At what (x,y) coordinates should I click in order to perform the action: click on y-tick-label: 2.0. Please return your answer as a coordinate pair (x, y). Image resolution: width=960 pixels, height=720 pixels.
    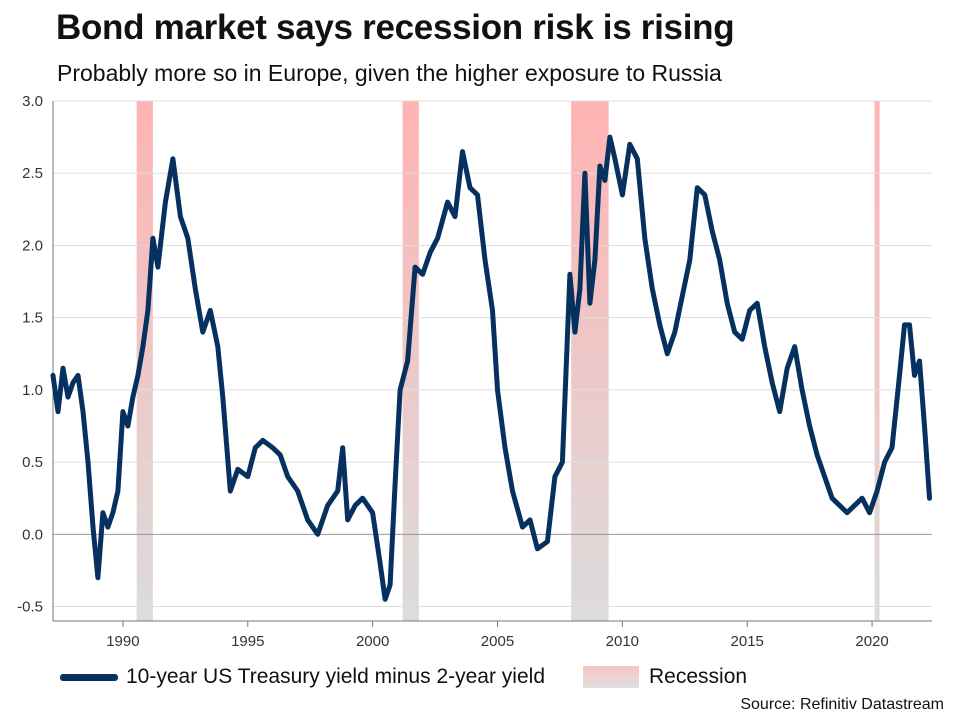
    Looking at the image, I should click on (32, 245).